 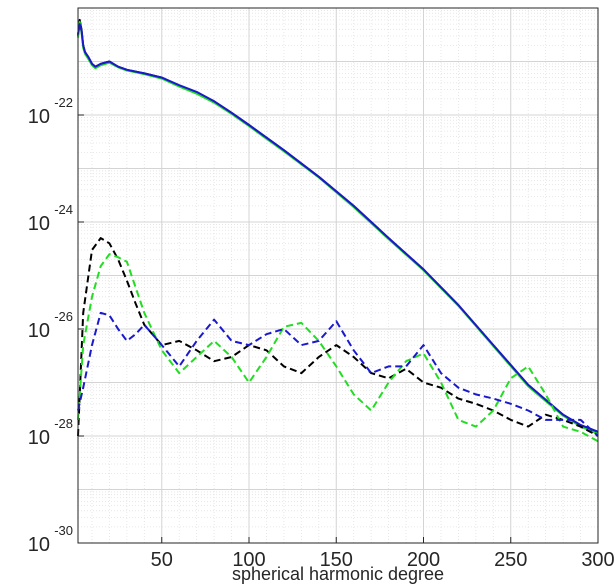 I want to click on x-tick-label: 250, so click(x=510, y=560).